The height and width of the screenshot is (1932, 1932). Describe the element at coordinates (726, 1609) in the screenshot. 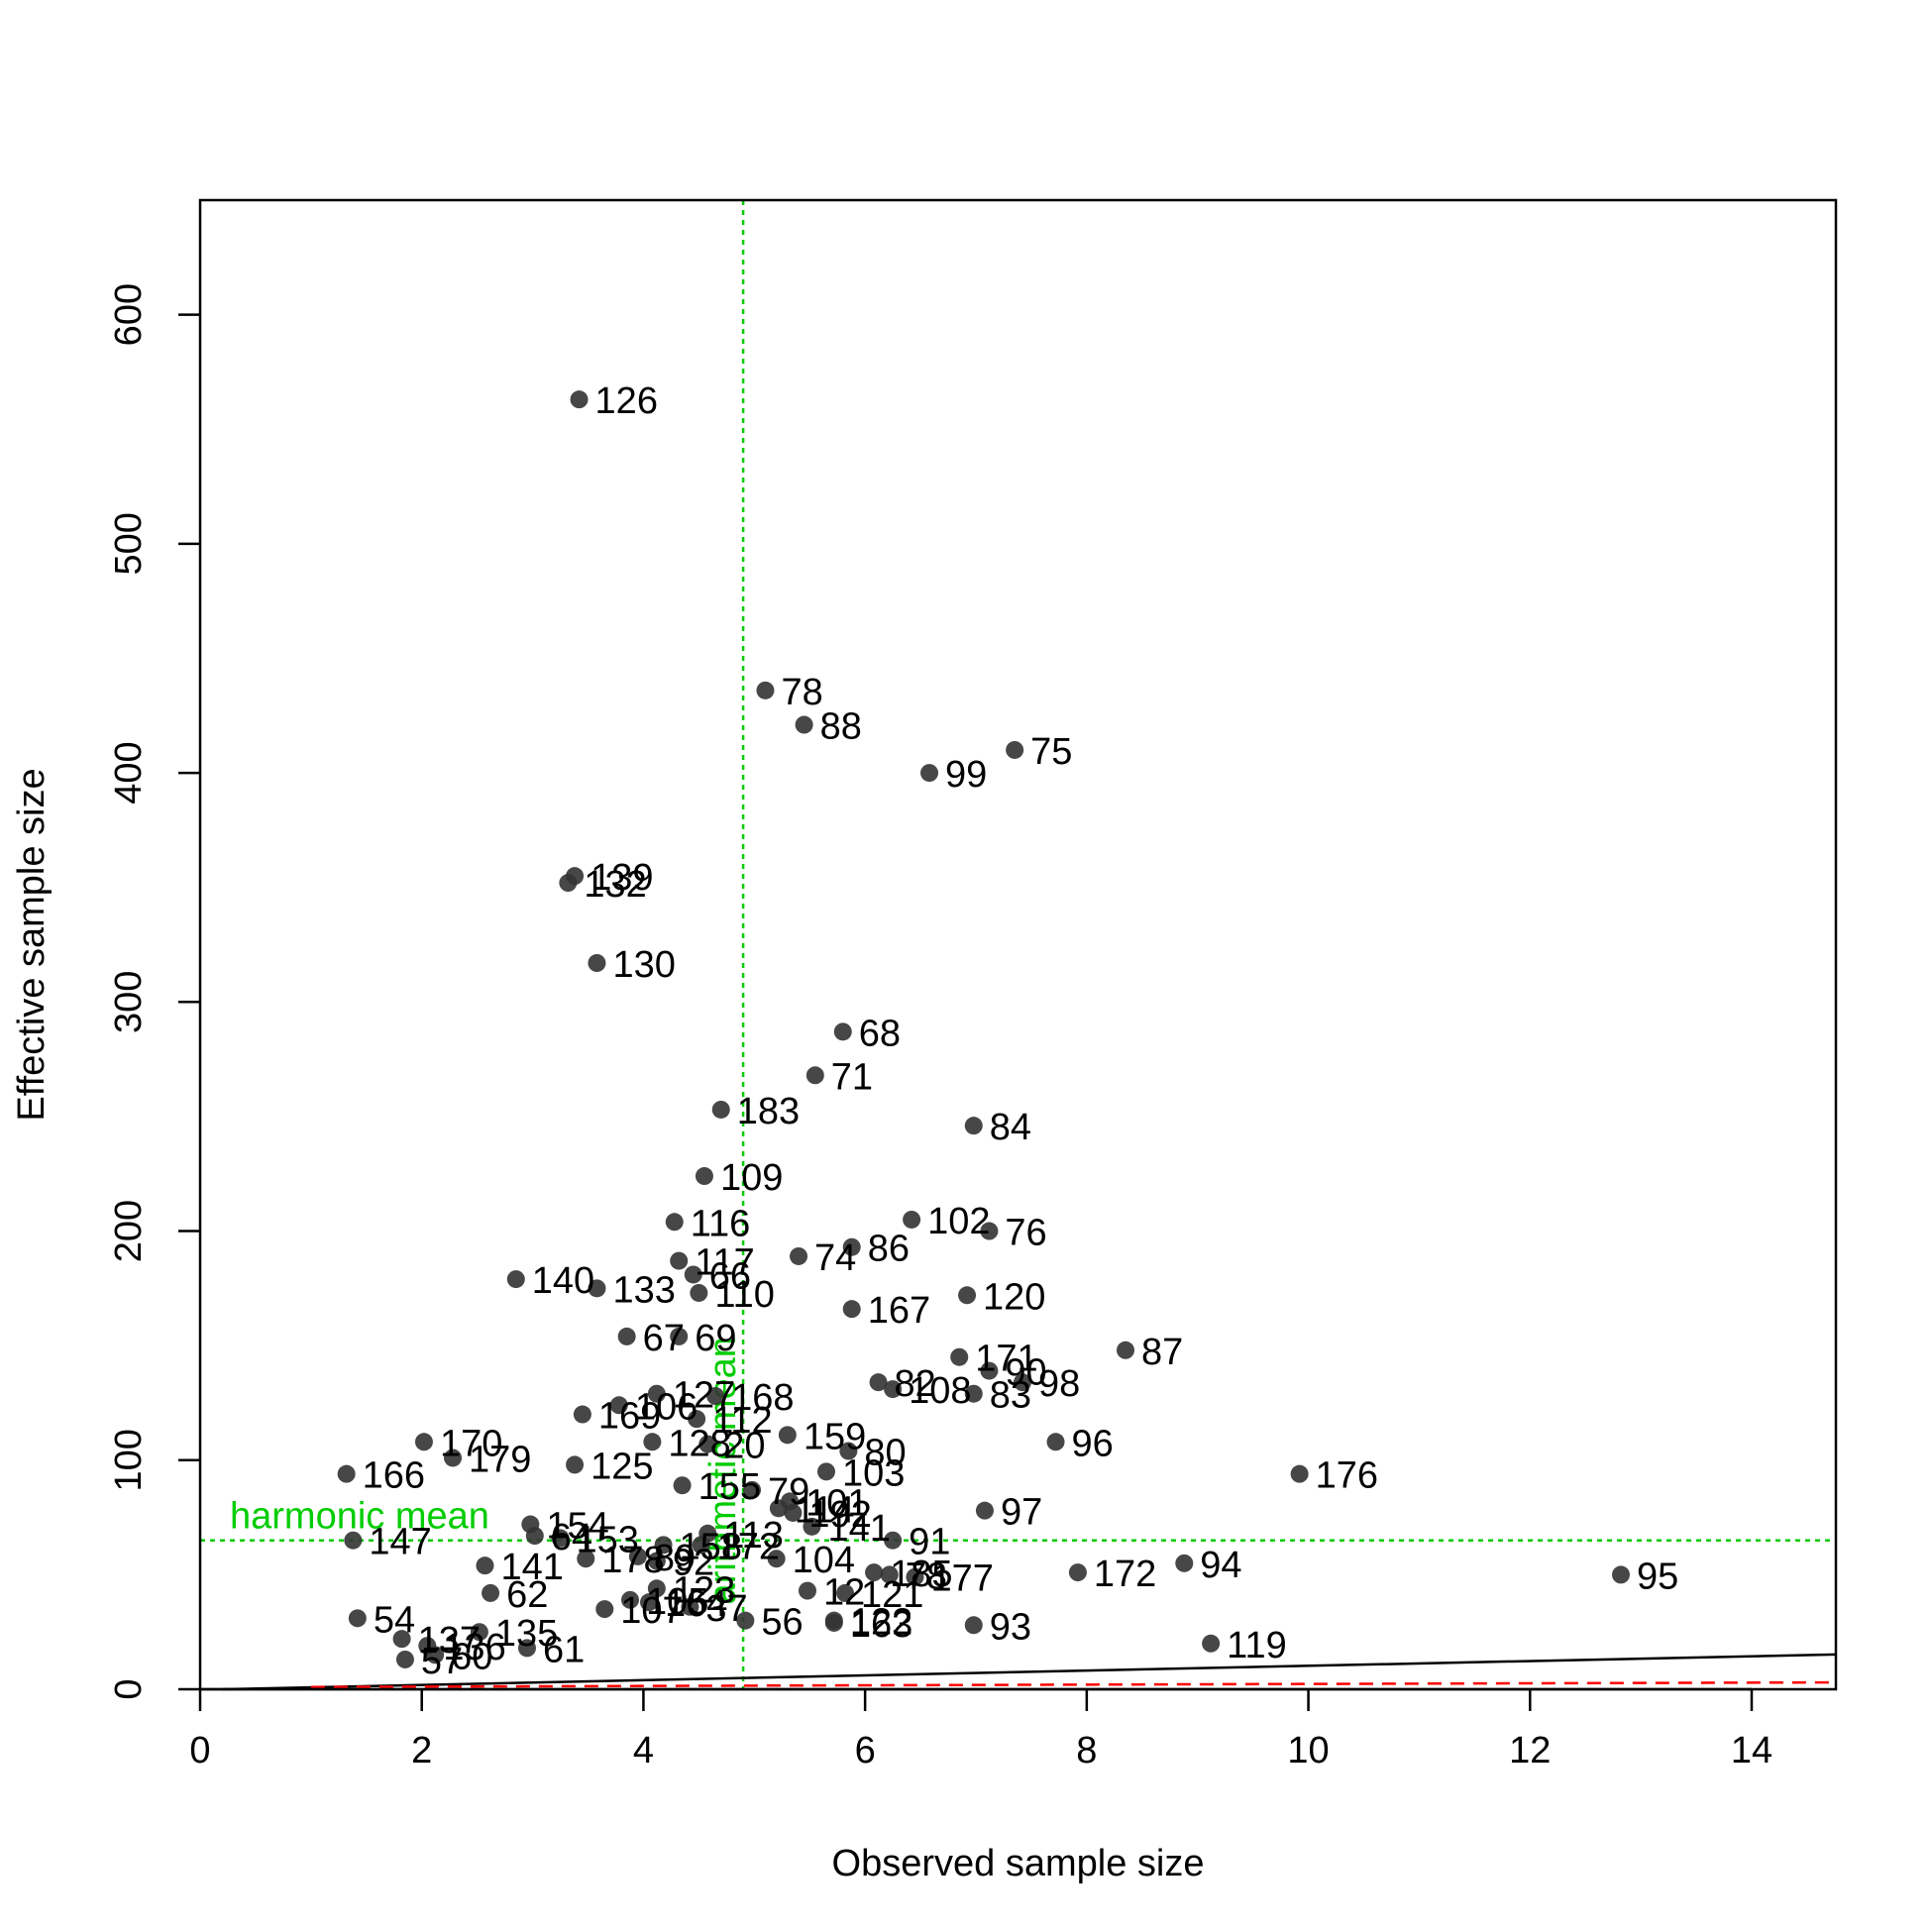

I see `point-label: 37` at that location.